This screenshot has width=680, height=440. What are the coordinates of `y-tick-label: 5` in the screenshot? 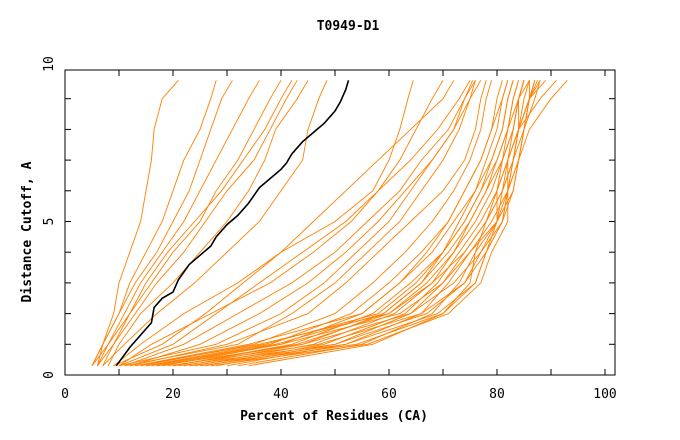 It's located at (49, 222).